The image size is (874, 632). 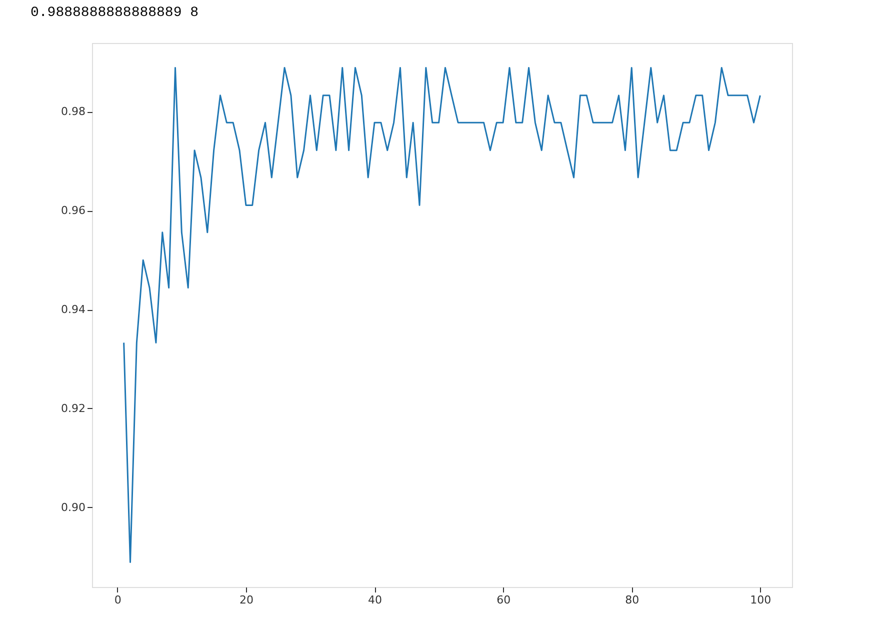 What do you see at coordinates (632, 600) in the screenshot?
I see `x-tick-label: 80` at bounding box center [632, 600].